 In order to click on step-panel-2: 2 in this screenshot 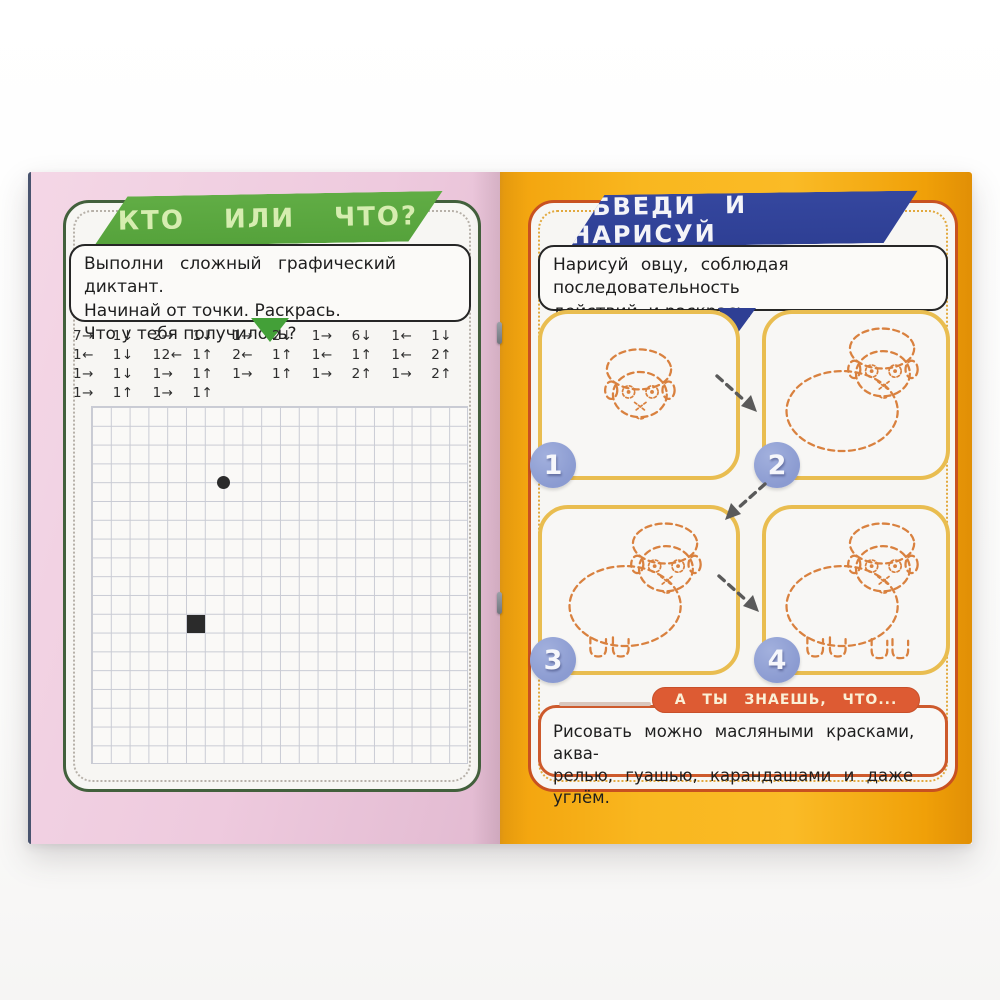, I will do `click(852, 399)`.